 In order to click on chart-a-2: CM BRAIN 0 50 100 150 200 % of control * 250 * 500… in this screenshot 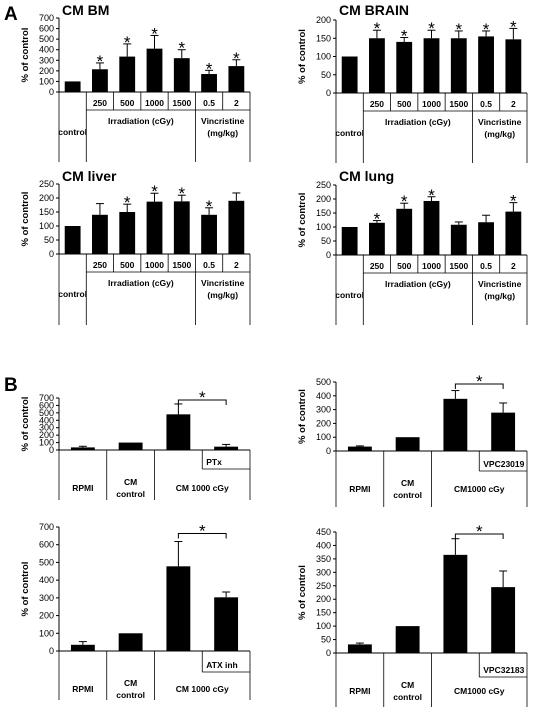, I will do `click(412, 82)`.